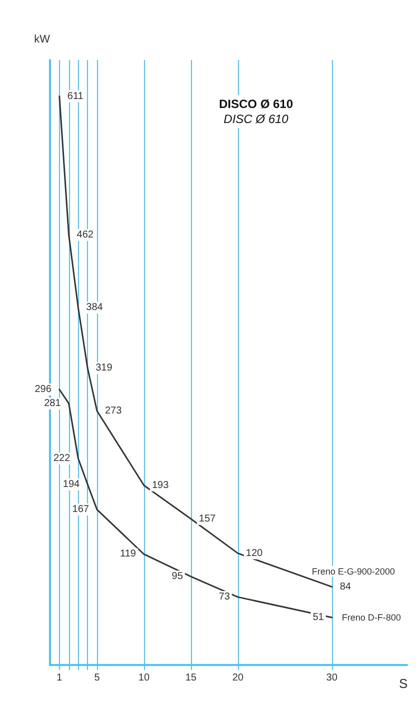  Describe the element at coordinates (403, 683) in the screenshot. I see `x-axis-title: S` at that location.